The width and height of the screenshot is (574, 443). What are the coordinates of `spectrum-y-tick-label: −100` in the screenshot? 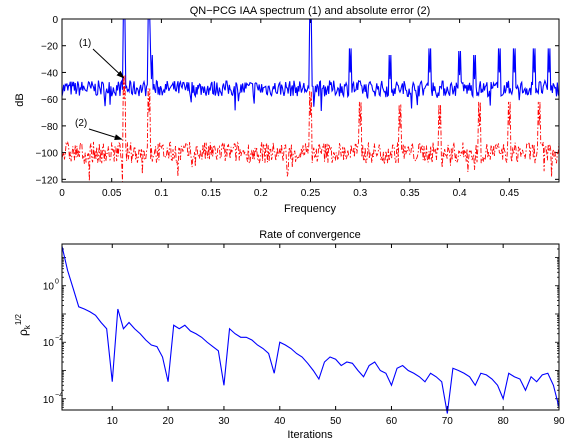 It's located at (46, 154).